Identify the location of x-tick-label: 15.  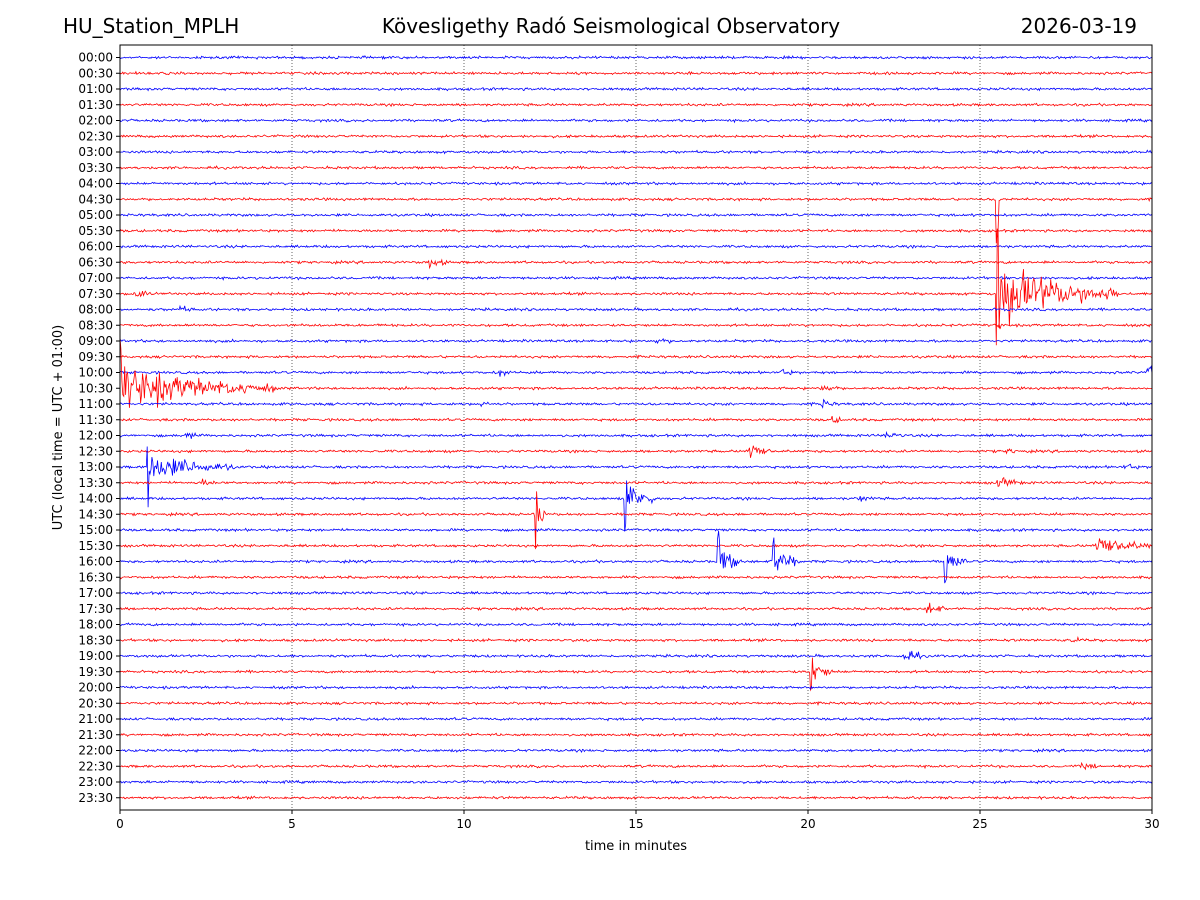
(635, 824).